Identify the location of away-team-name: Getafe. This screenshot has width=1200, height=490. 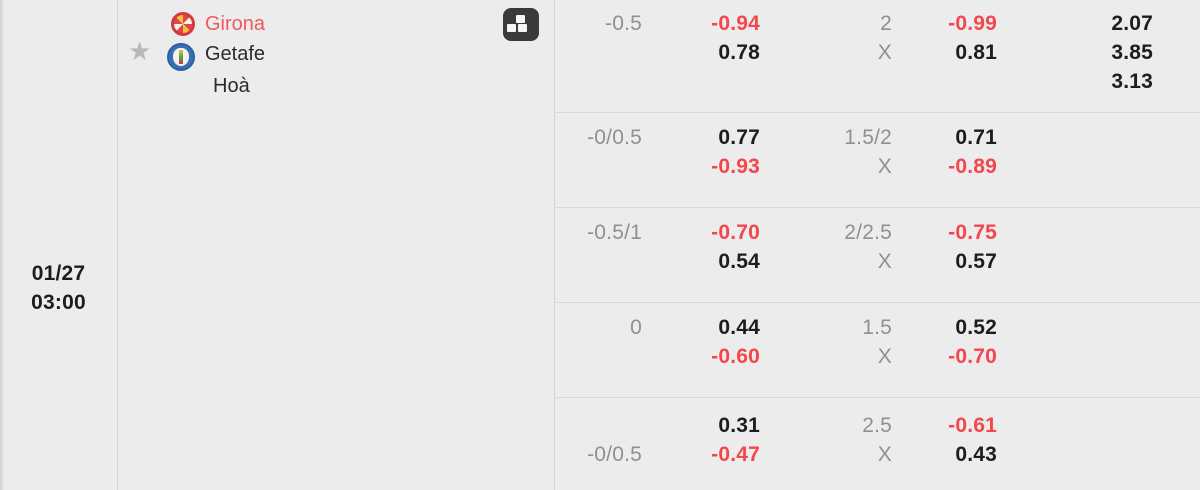
(235, 54).